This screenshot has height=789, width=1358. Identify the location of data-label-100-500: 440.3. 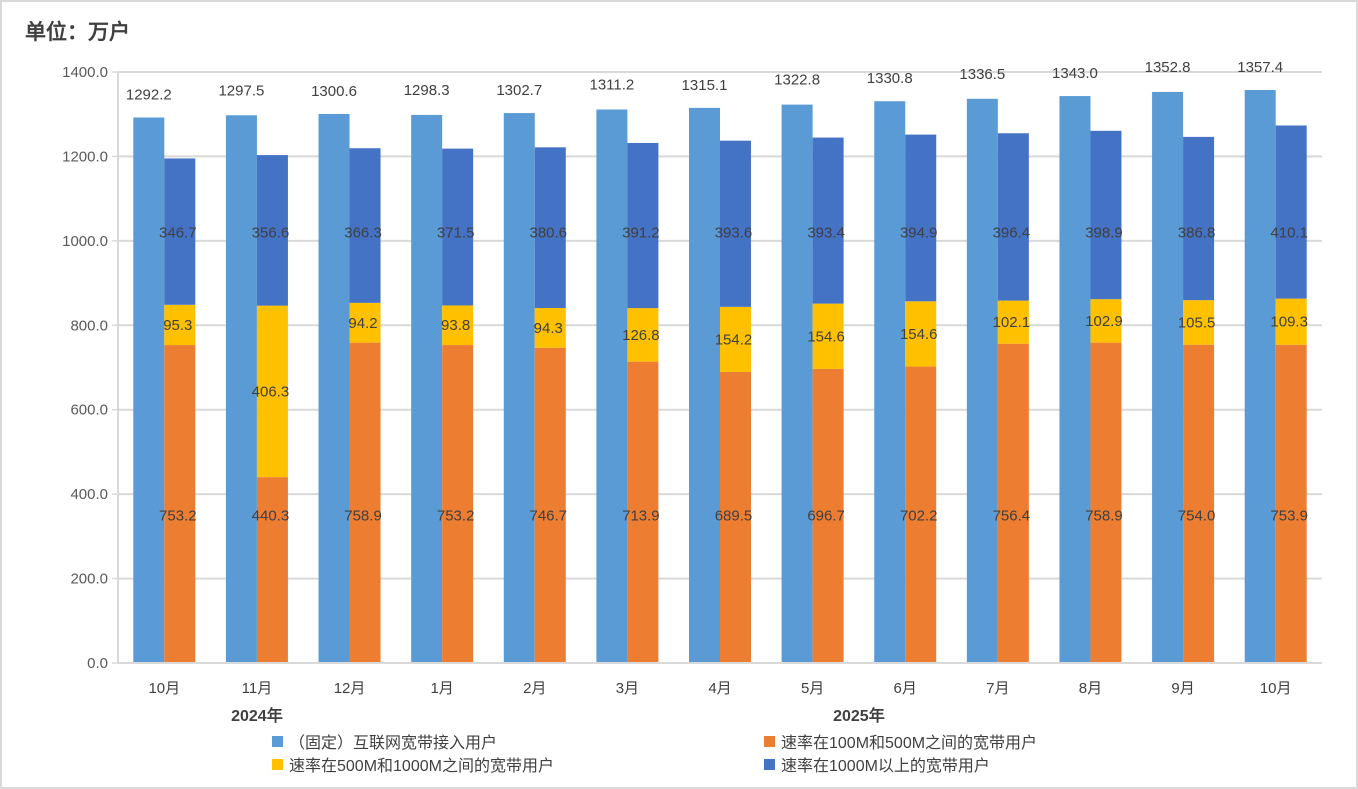
(271, 515).